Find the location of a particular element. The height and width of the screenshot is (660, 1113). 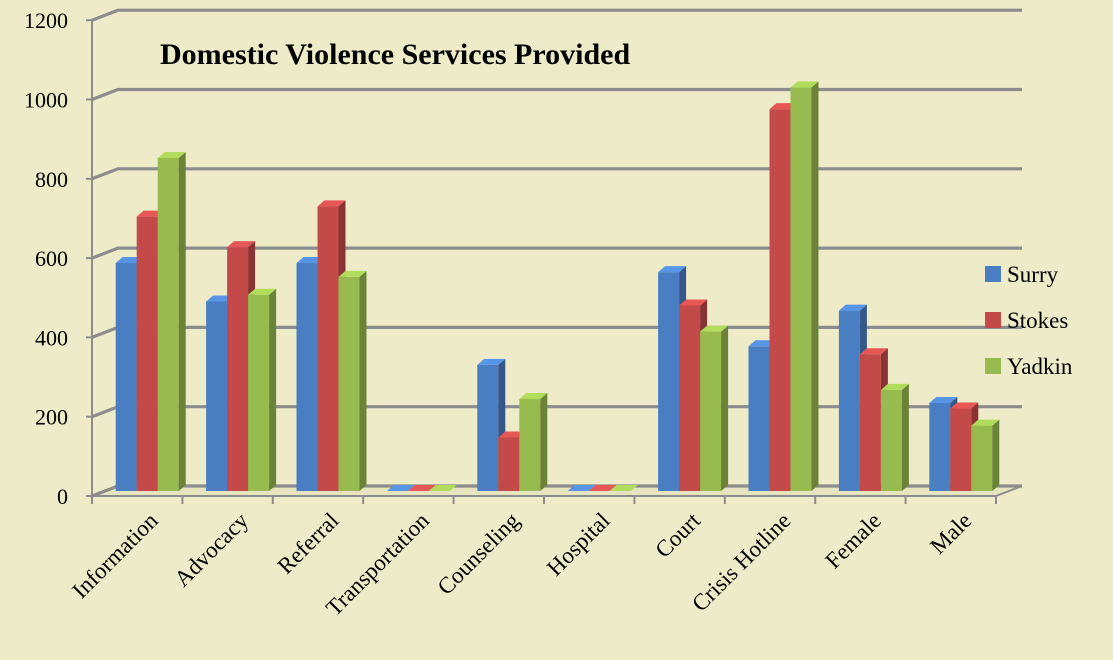

x-tick-label: Male is located at coordinates (950, 533).